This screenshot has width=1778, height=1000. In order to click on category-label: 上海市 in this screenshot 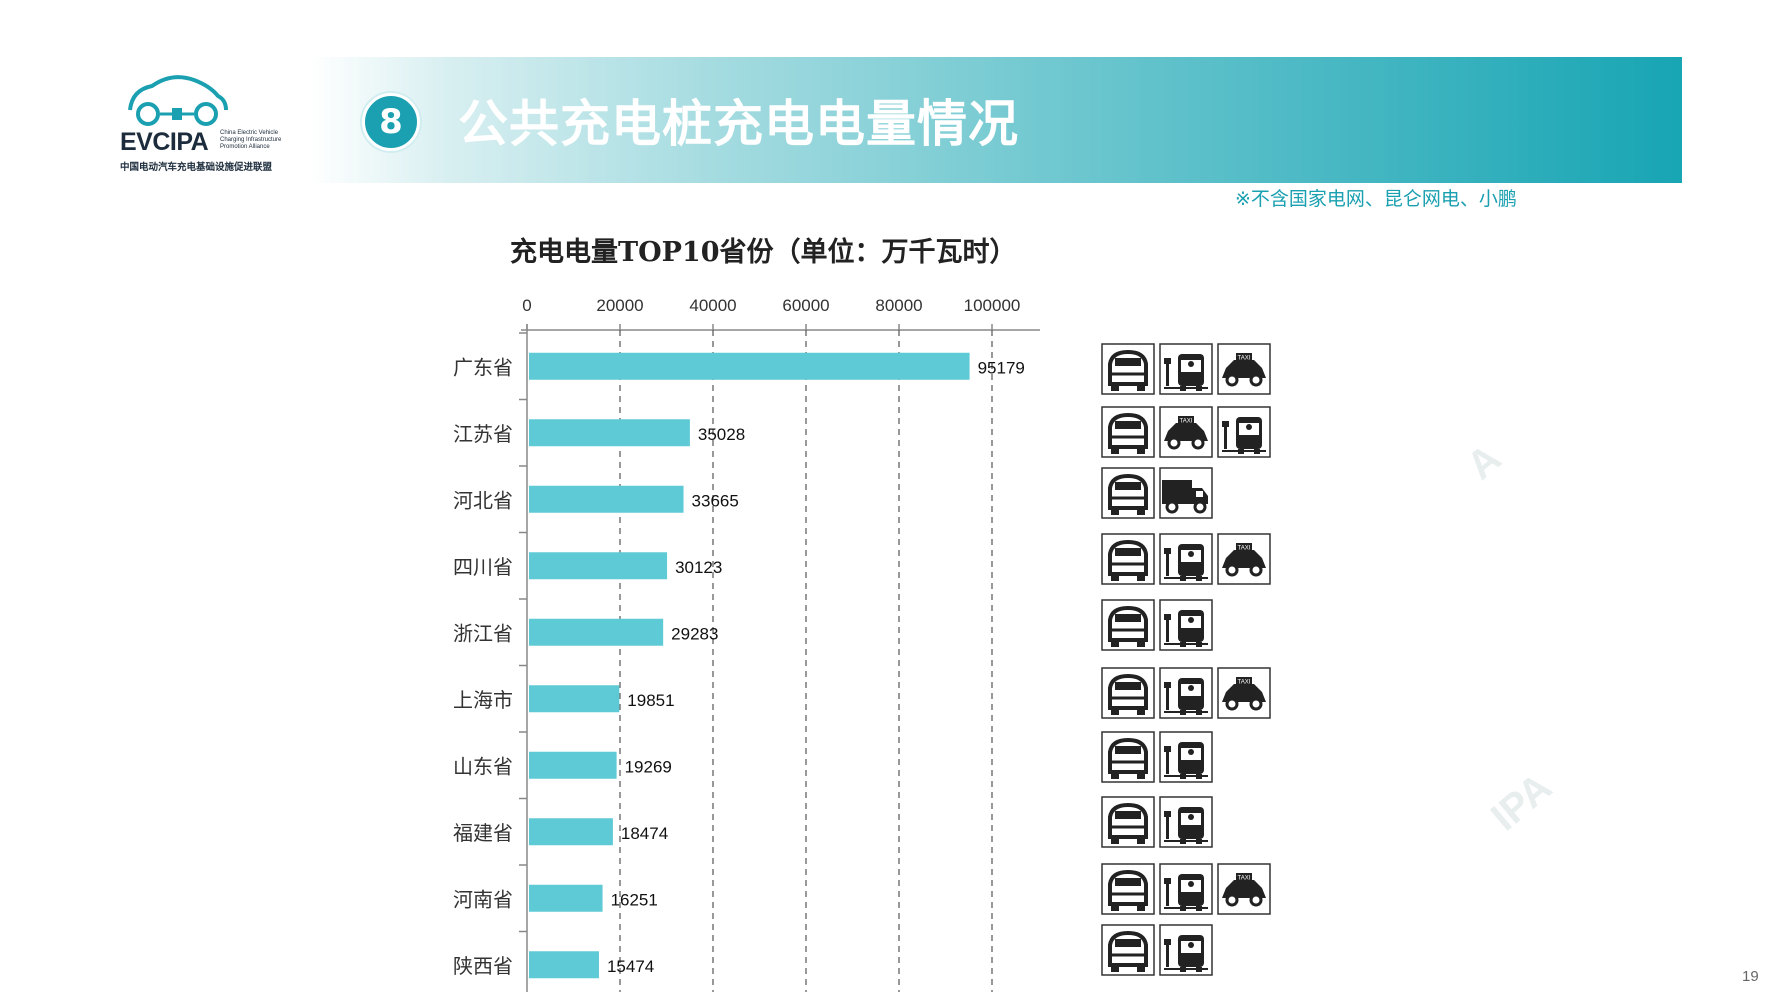, I will do `click(483, 700)`.